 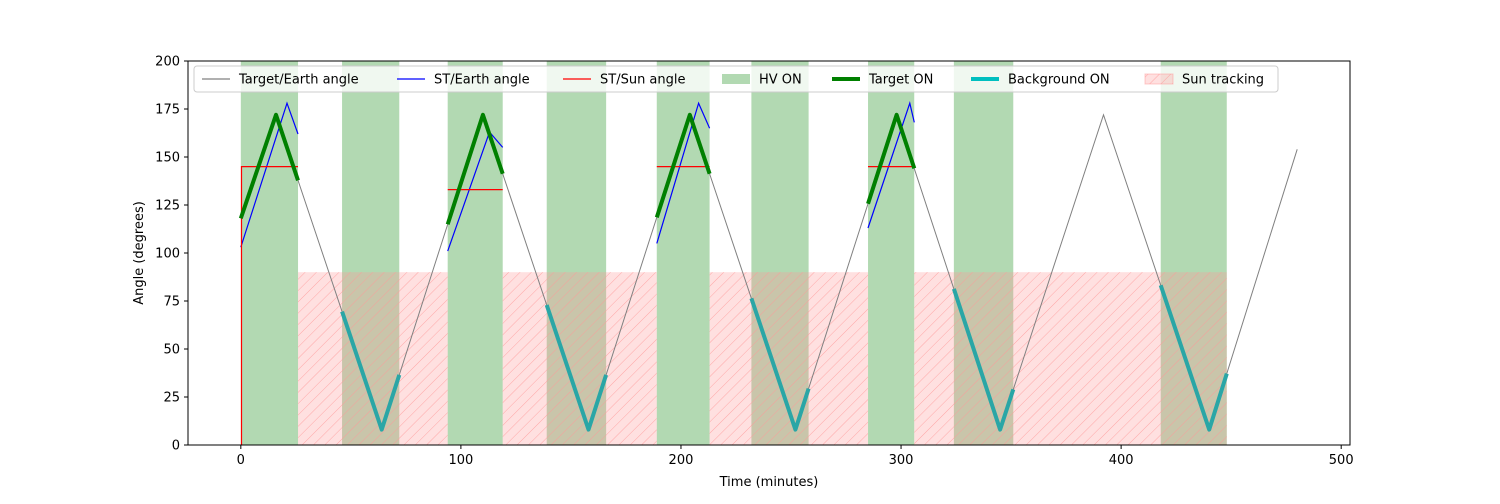 I want to click on x-tick-label: 0, so click(x=241, y=460).